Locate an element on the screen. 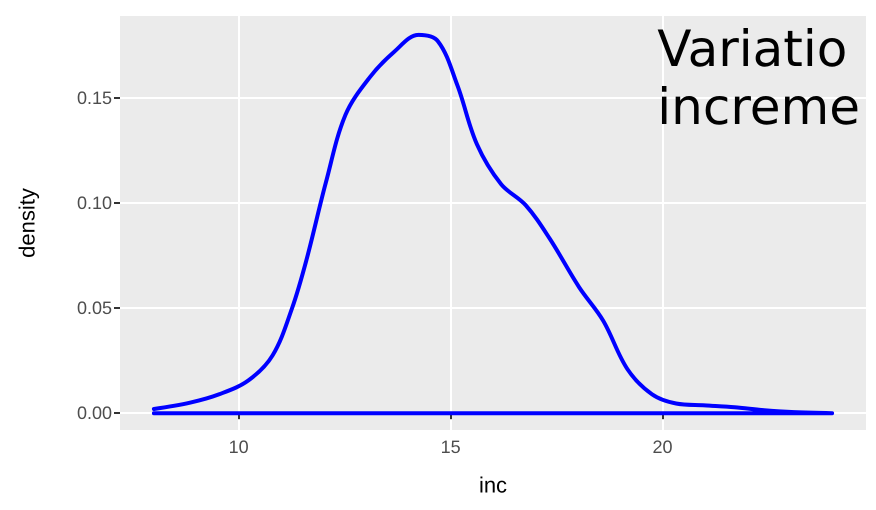 This screenshot has height=510, width=876. x-axis-title: inc is located at coordinates (493, 485).